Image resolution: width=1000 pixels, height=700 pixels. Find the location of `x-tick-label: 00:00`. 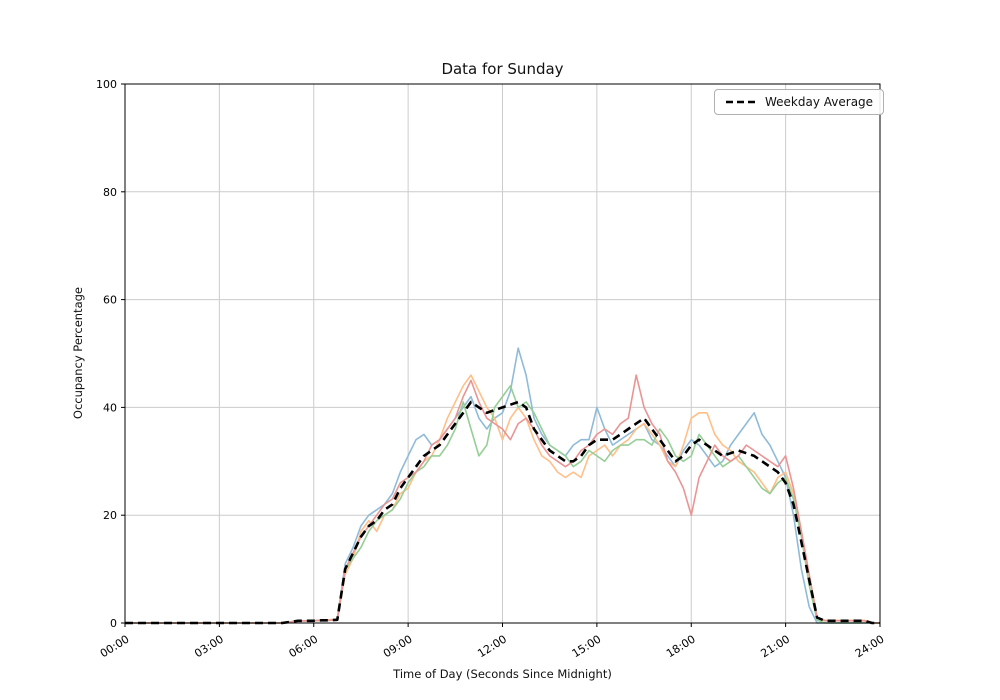

x-tick-label: 00:00 is located at coordinates (115, 647).